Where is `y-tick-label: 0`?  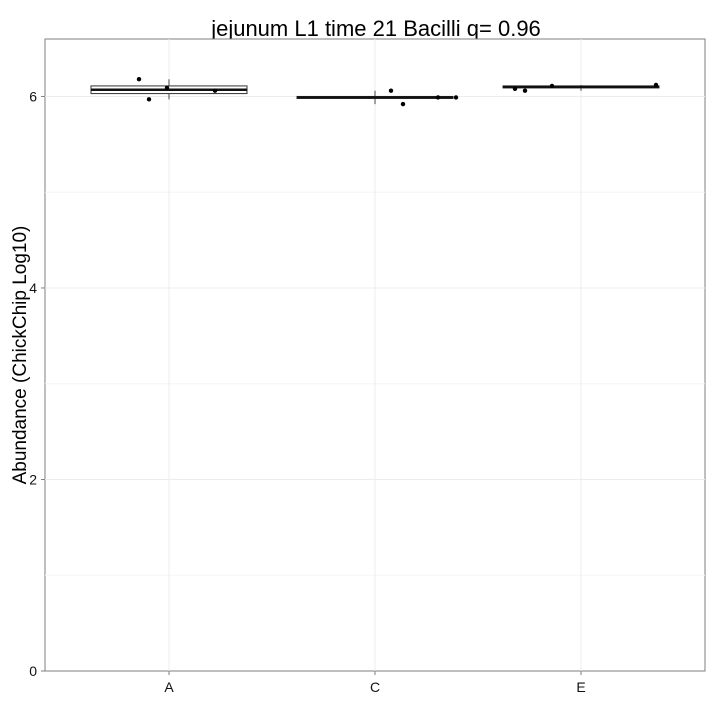 y-tick-label: 0 is located at coordinates (33, 671).